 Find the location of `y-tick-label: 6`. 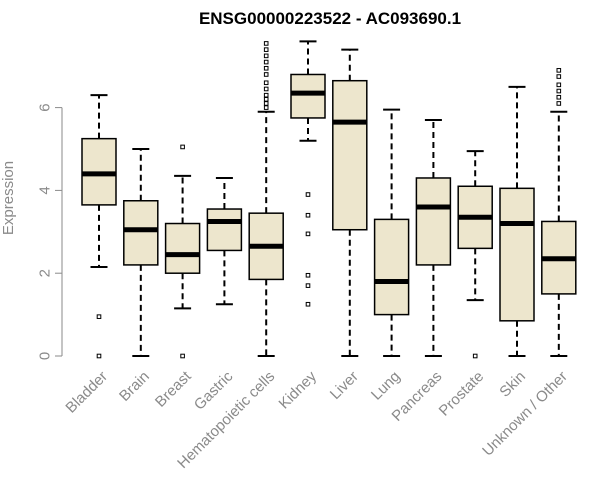

y-tick-label: 6 is located at coordinates (45, 107).